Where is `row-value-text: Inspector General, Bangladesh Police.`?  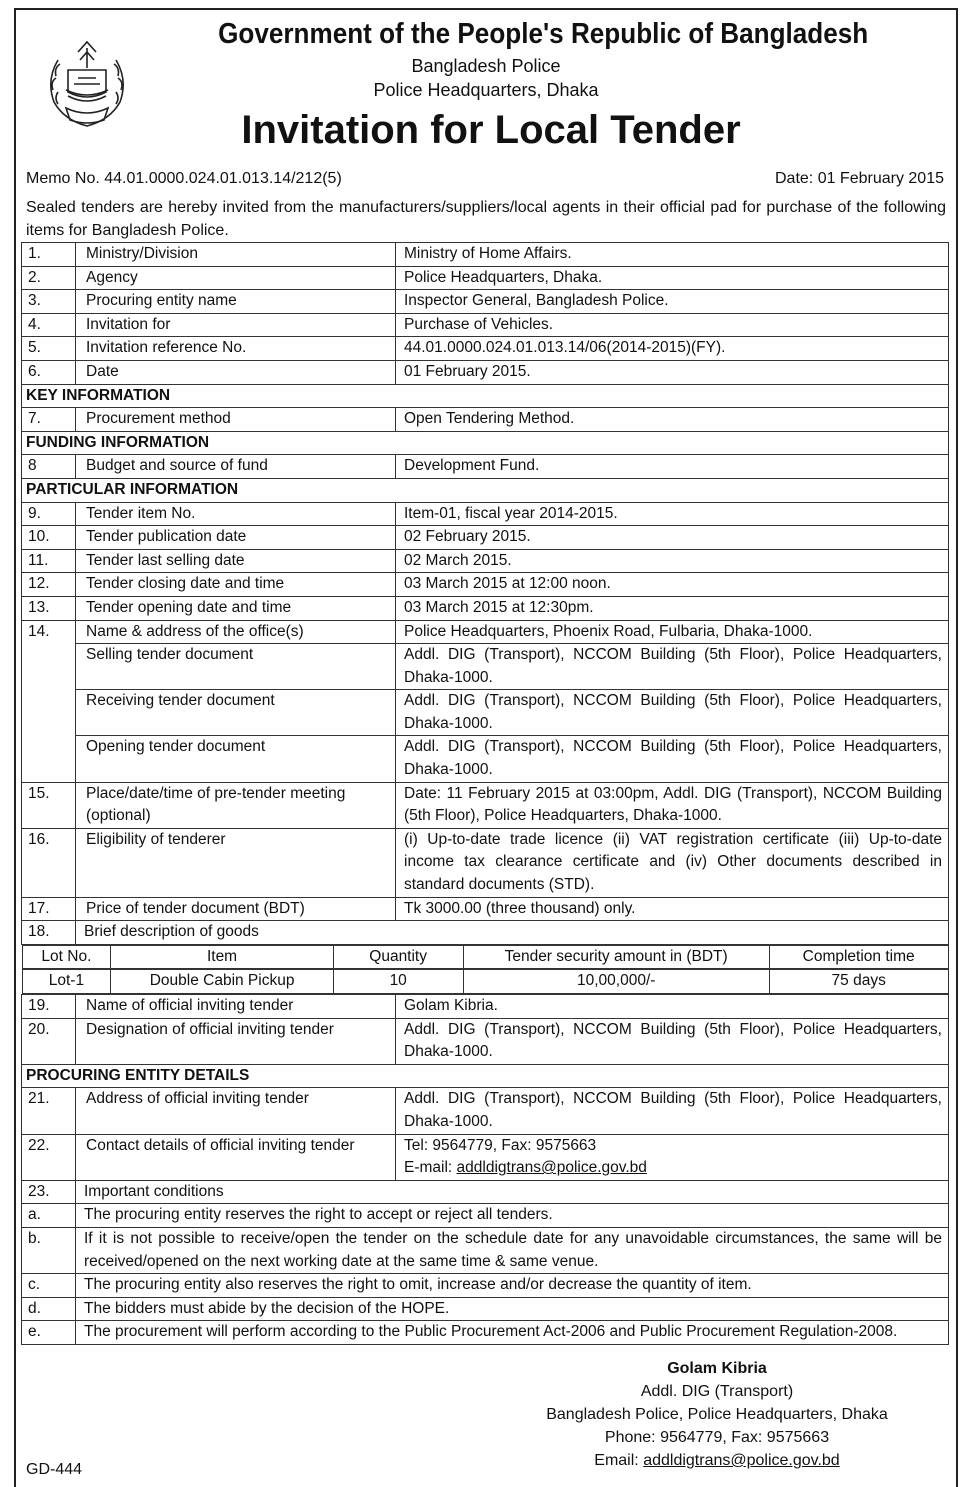
row-value-text: Inspector General, Bangladesh Police. is located at coordinates (536, 301).